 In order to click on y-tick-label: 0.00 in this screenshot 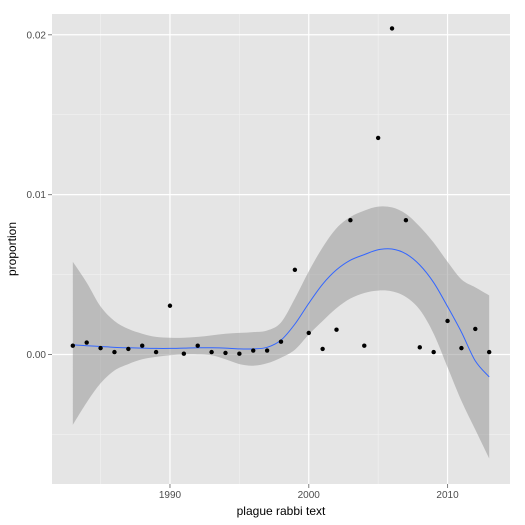, I will do `click(37, 355)`.